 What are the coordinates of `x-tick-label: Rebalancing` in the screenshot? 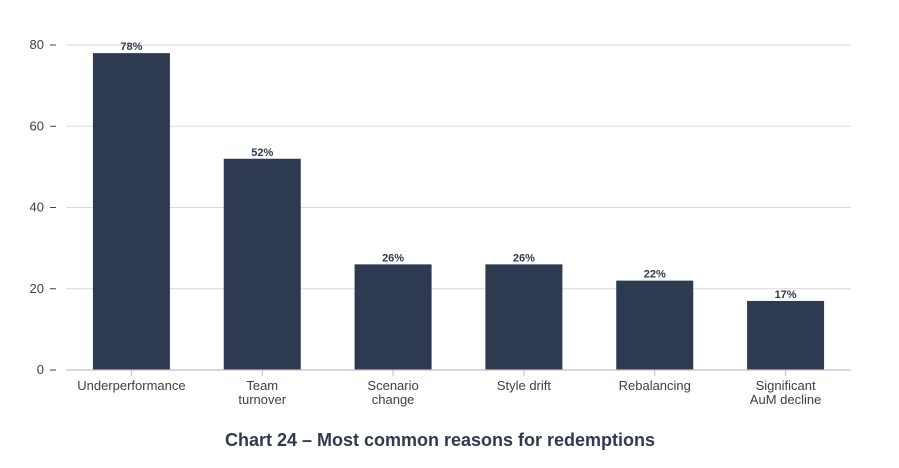 It's located at (655, 385).